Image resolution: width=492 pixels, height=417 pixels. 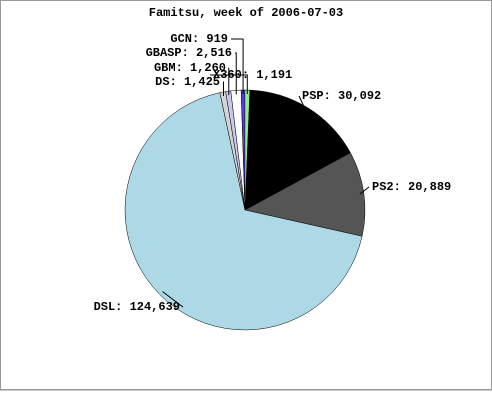 I want to click on status-strip, so click(x=246, y=403).